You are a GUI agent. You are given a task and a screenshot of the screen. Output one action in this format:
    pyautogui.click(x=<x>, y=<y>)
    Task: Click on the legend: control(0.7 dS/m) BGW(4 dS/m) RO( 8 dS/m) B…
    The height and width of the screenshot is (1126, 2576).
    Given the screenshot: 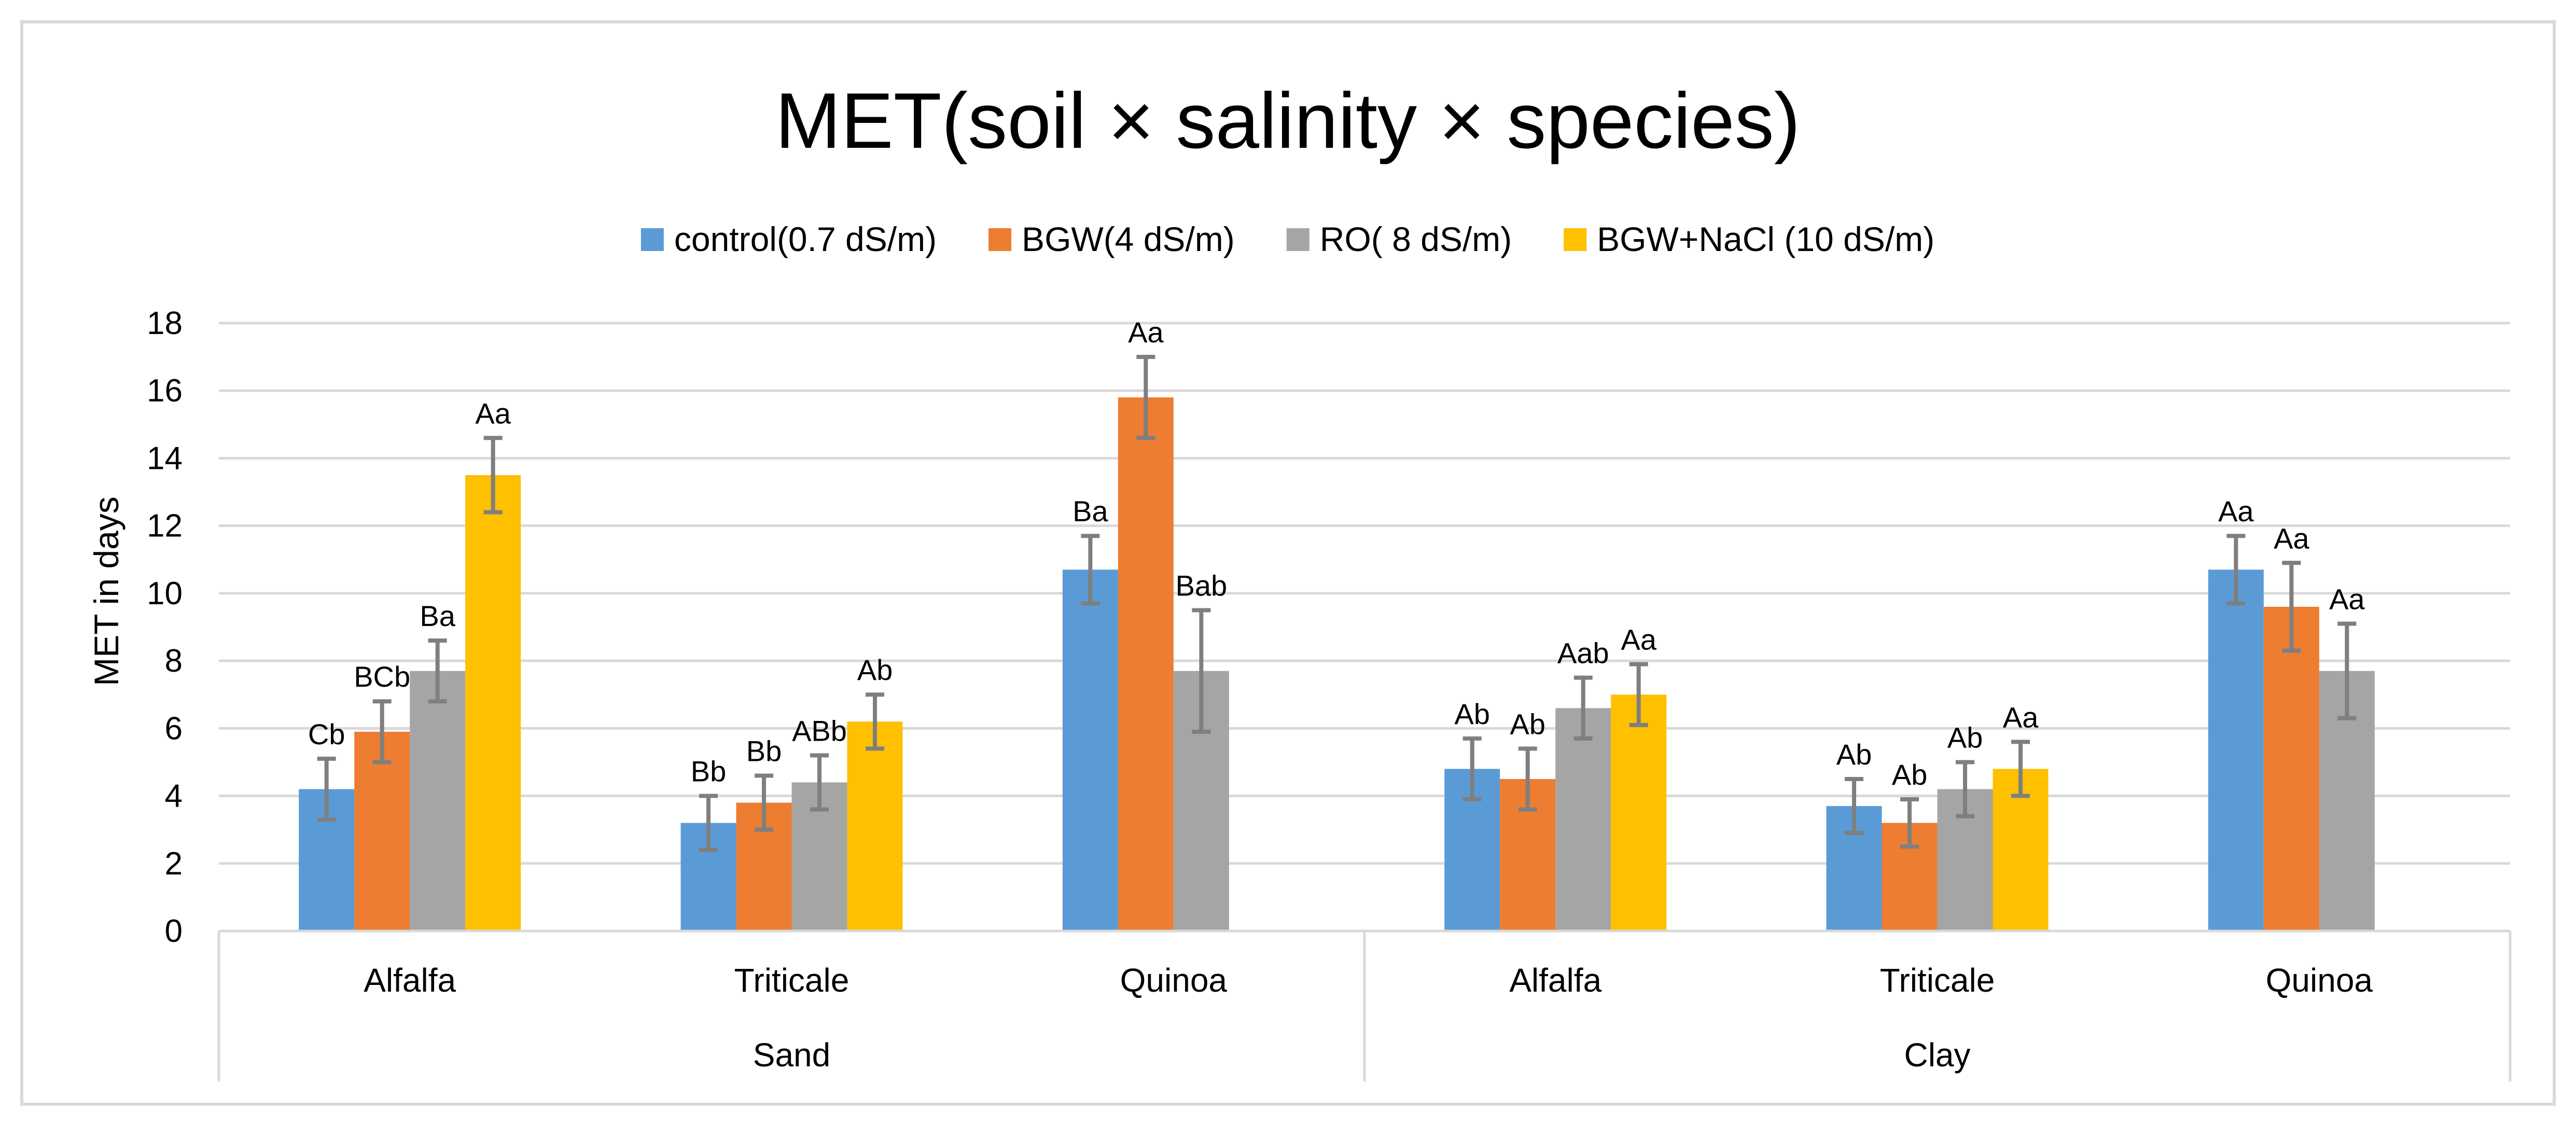 What is the action you would take?
    pyautogui.click(x=1287, y=239)
    